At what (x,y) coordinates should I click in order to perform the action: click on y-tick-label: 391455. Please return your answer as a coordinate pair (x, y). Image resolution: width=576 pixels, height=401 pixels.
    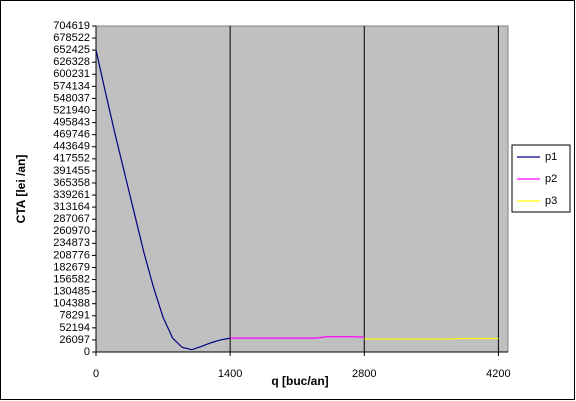
    Looking at the image, I should click on (71, 171).